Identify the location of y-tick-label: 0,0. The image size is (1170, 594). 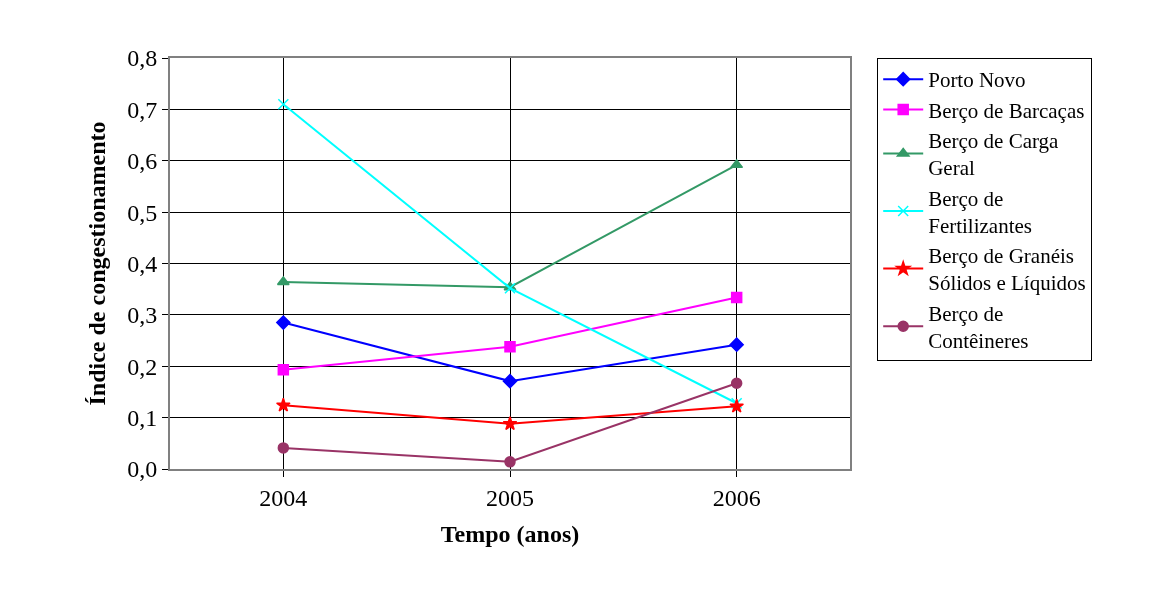
(142, 469).